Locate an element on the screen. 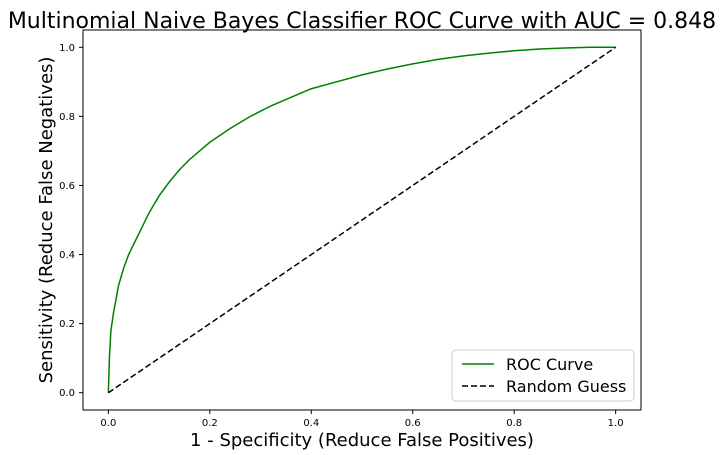 Image resolution: width=724 pixels, height=455 pixels. x-tick-label: 1.0 is located at coordinates (616, 423).